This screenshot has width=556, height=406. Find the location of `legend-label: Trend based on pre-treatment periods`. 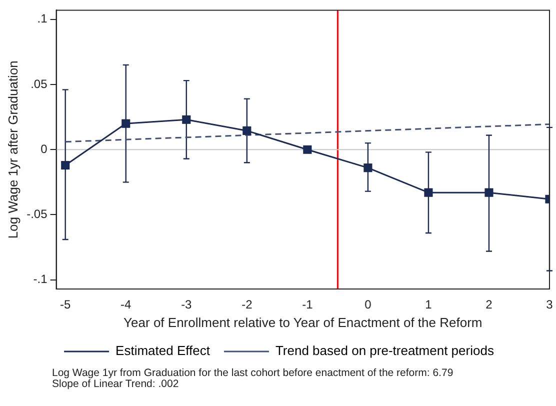

legend-label: Trend based on pre-treatment periods is located at coordinates (384, 350).